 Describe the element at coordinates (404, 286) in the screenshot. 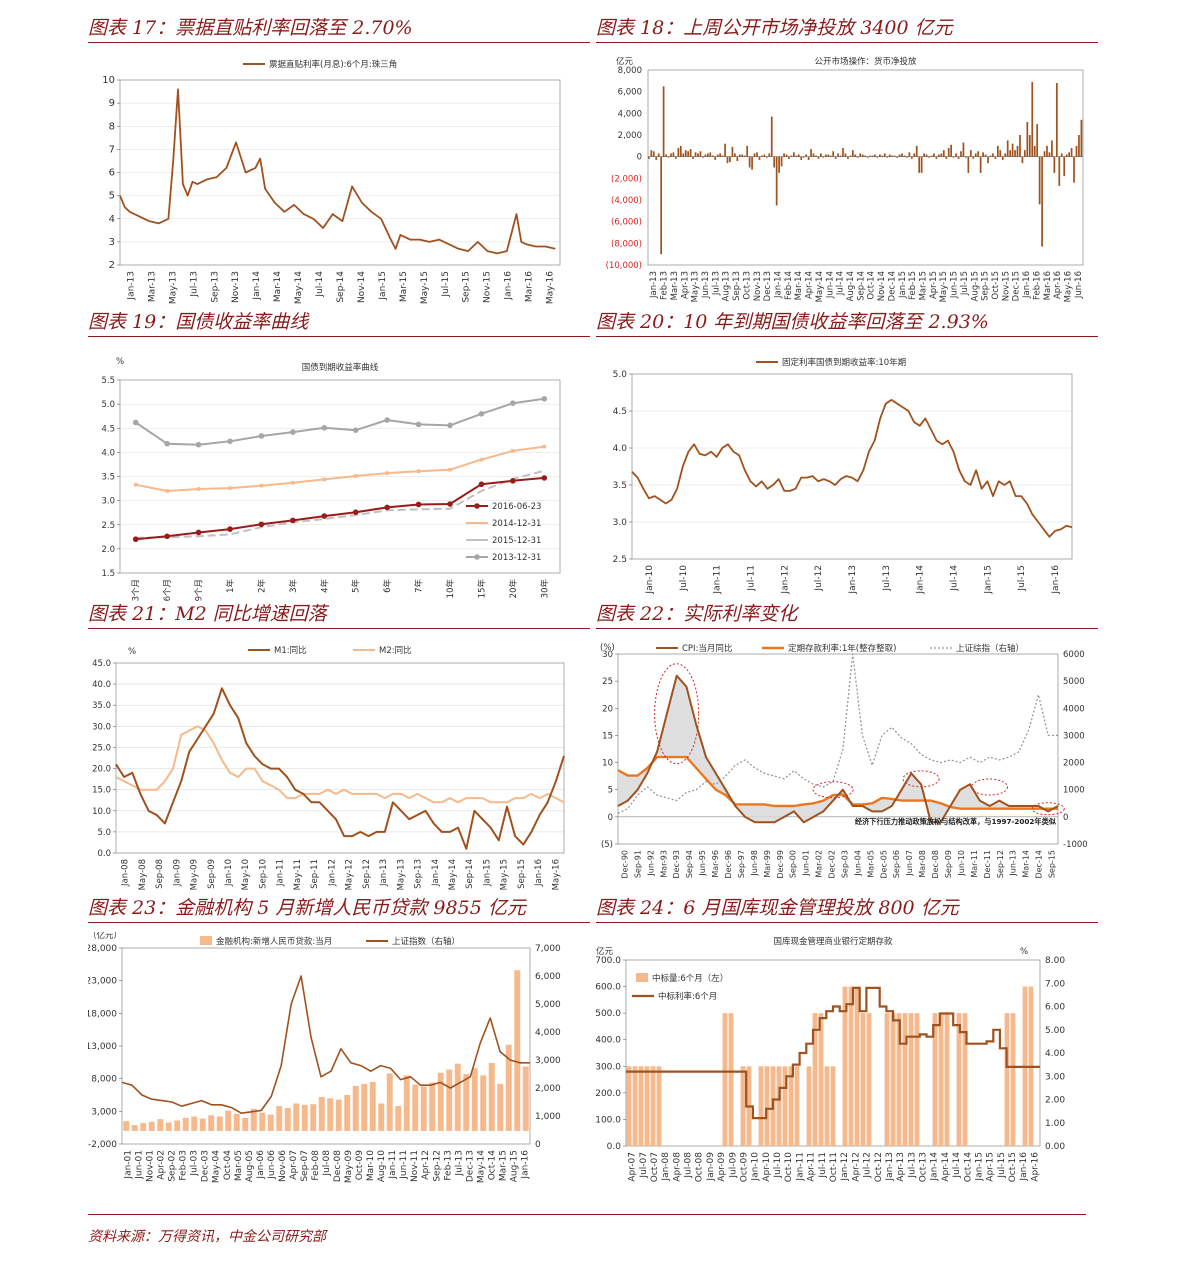

I see `x-tick-label: Mar-15` at that location.